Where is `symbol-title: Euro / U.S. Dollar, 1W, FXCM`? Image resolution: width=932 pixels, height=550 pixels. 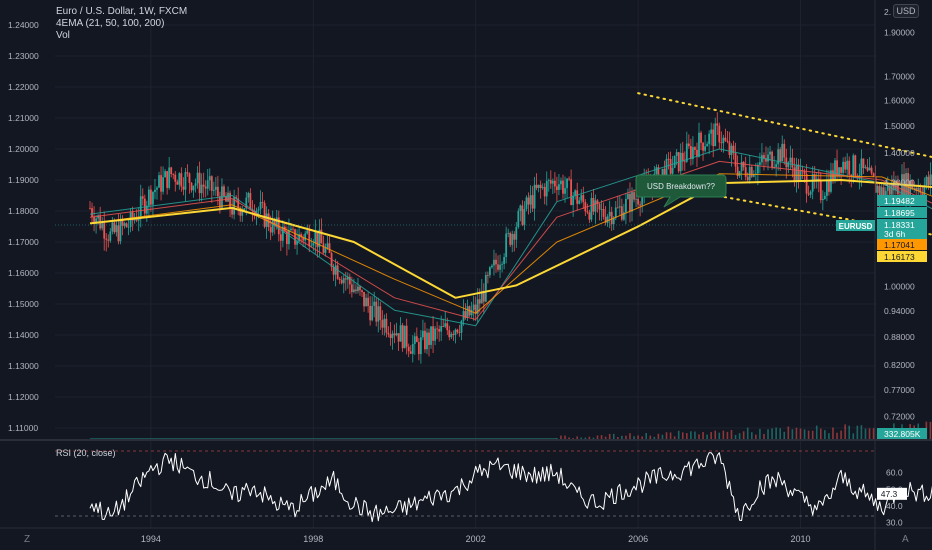
symbol-title: Euro / U.S. Dollar, 1W, FXCM is located at coordinates (122, 11).